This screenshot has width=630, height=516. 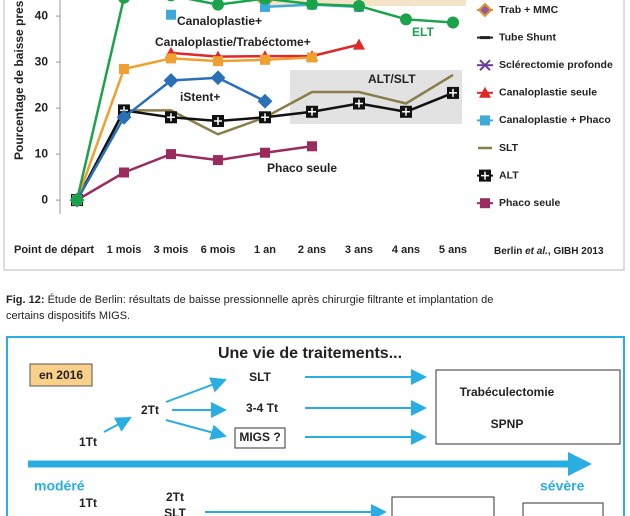 I want to click on y-tick-label: 20, so click(x=42, y=107).